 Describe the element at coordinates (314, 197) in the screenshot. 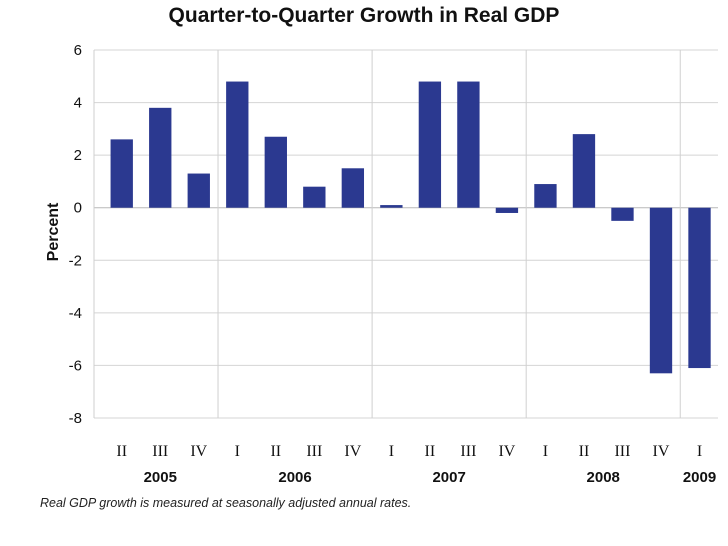

I see `bar-2006-qiii` at that location.